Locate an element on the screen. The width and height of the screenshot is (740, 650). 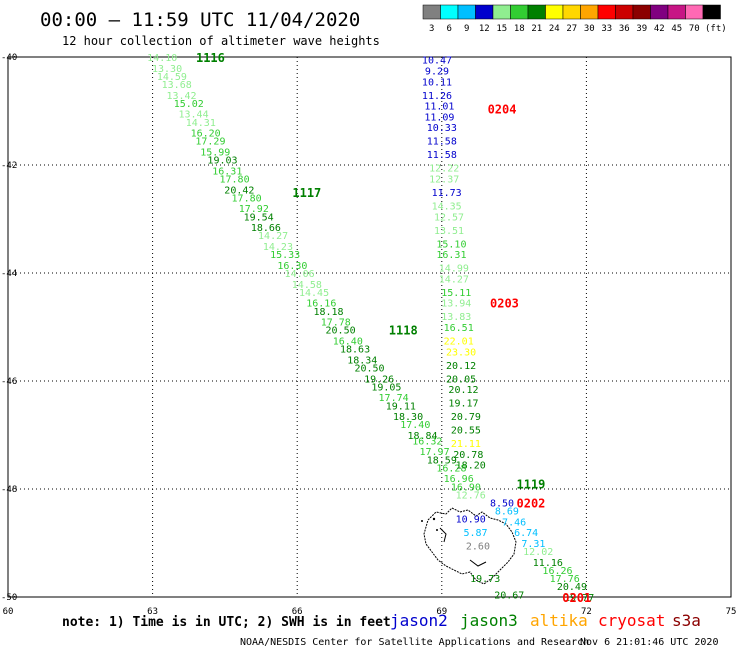
swh-value-label: 16.96 is located at coordinates (459, 479).